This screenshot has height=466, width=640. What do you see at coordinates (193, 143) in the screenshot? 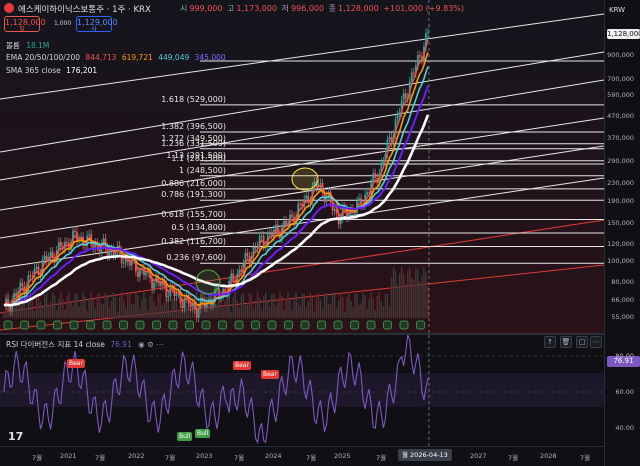
I see `fib-label: 1.236 (331,500)` at bounding box center [193, 143].